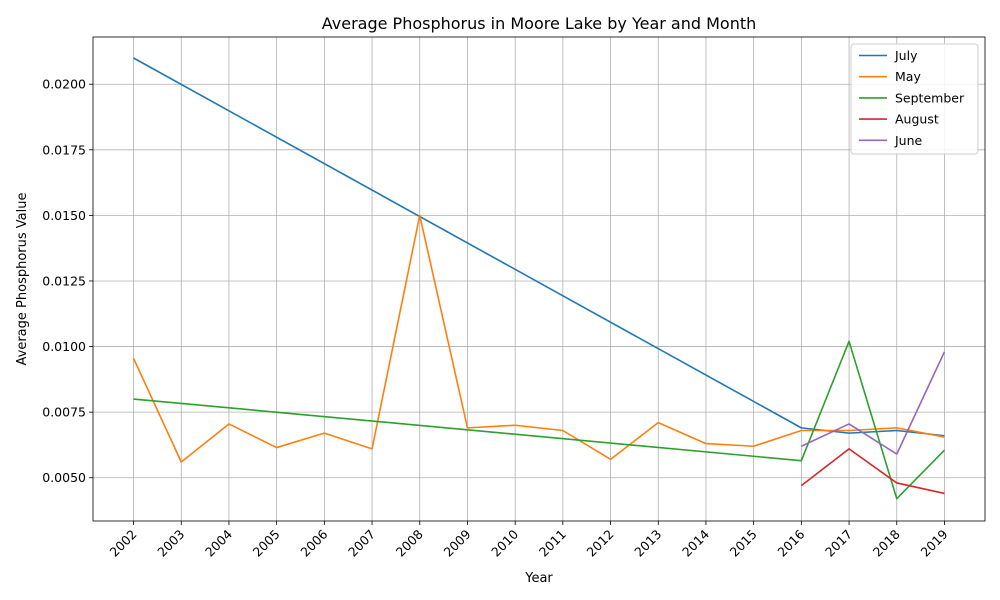  Describe the element at coordinates (64, 149) in the screenshot. I see `y-tick-label: 0.0175` at that location.